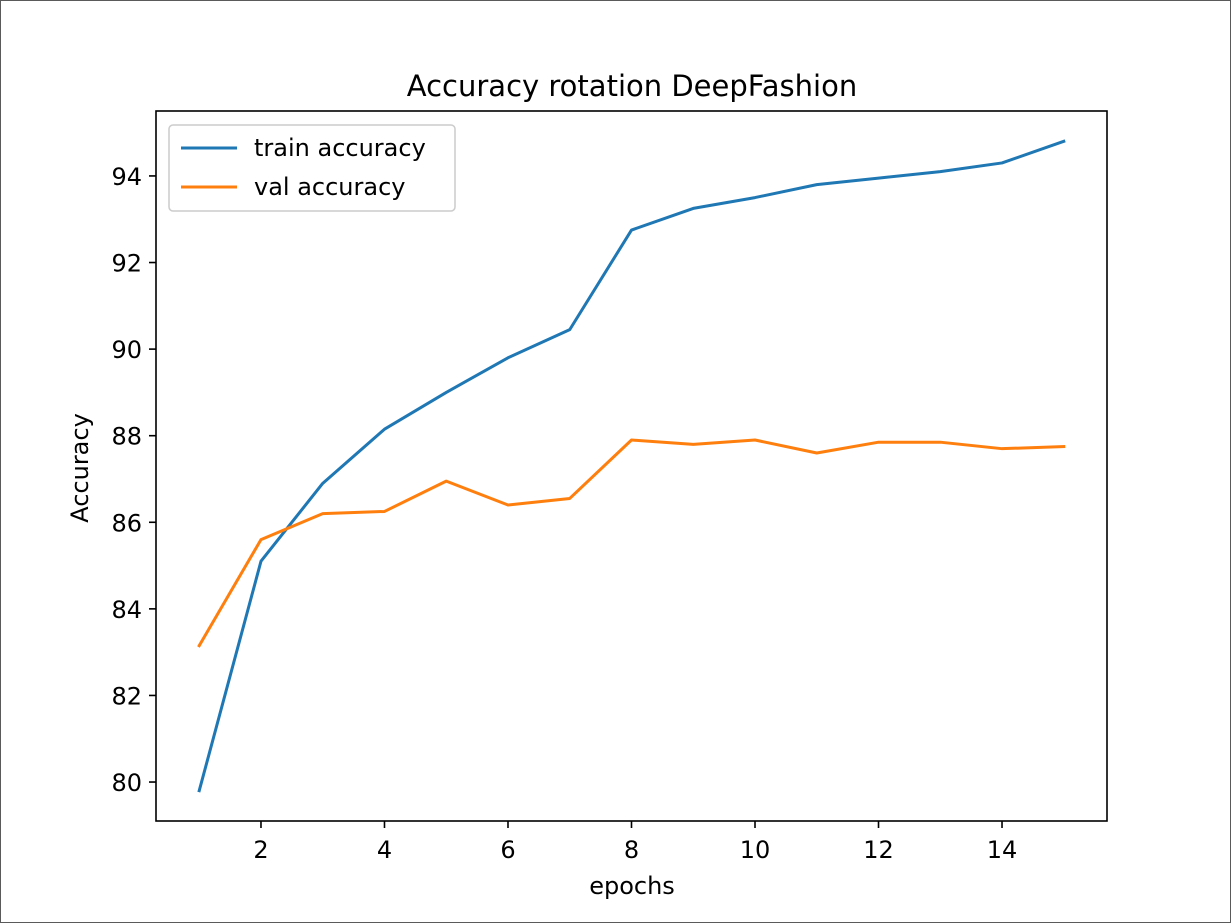  I want to click on x-tick-label: 4, so click(384, 850).